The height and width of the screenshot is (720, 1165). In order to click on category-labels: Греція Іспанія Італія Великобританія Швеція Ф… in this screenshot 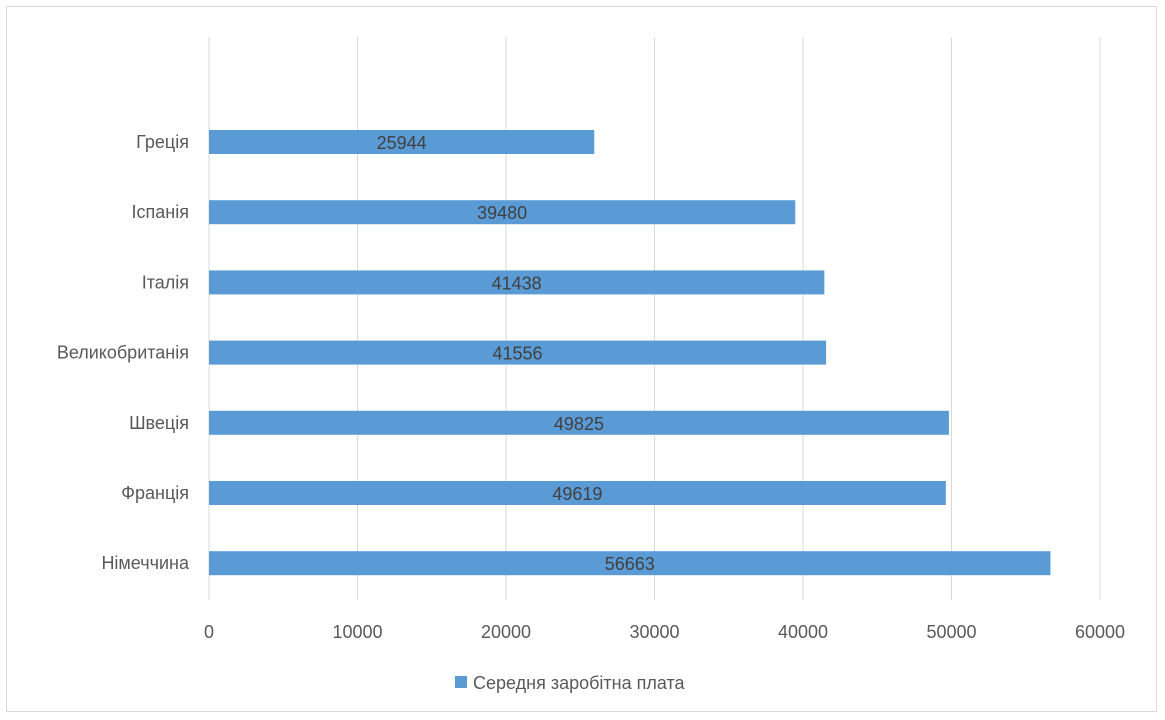, I will do `click(123, 352)`.